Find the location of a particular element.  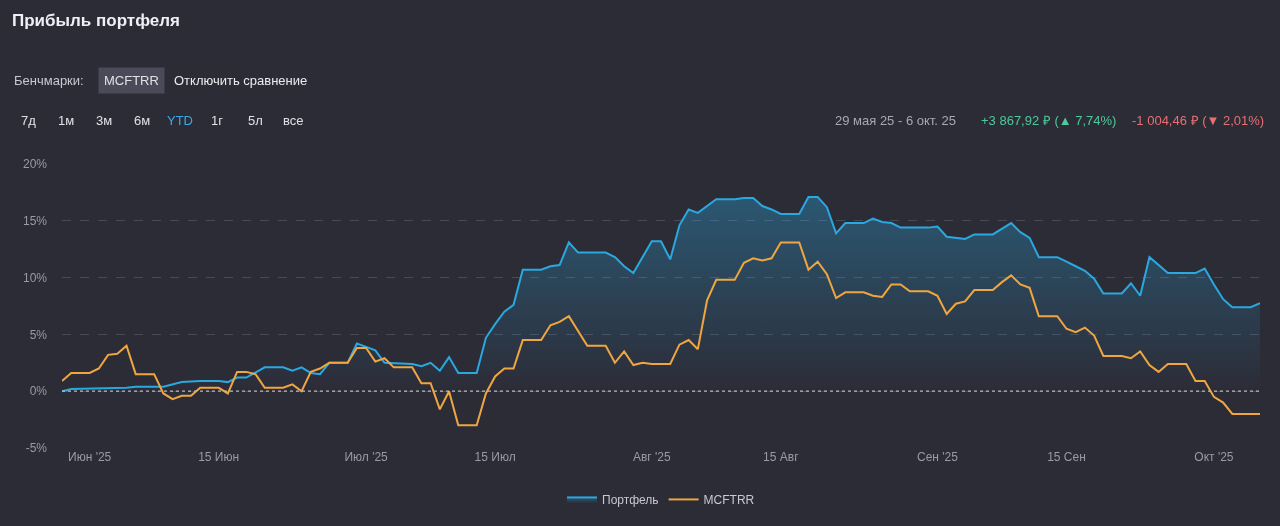

x-tick-label: 15 Июл is located at coordinates (495, 457).